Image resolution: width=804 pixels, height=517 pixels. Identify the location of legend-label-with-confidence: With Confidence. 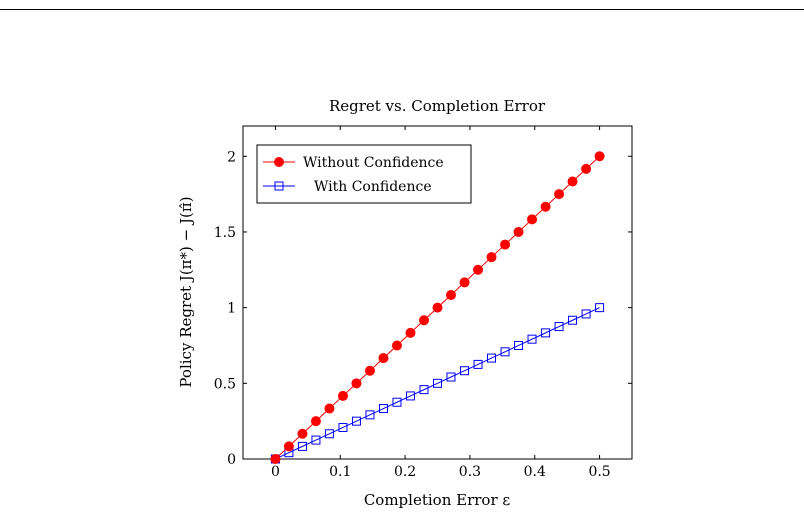
(373, 187).